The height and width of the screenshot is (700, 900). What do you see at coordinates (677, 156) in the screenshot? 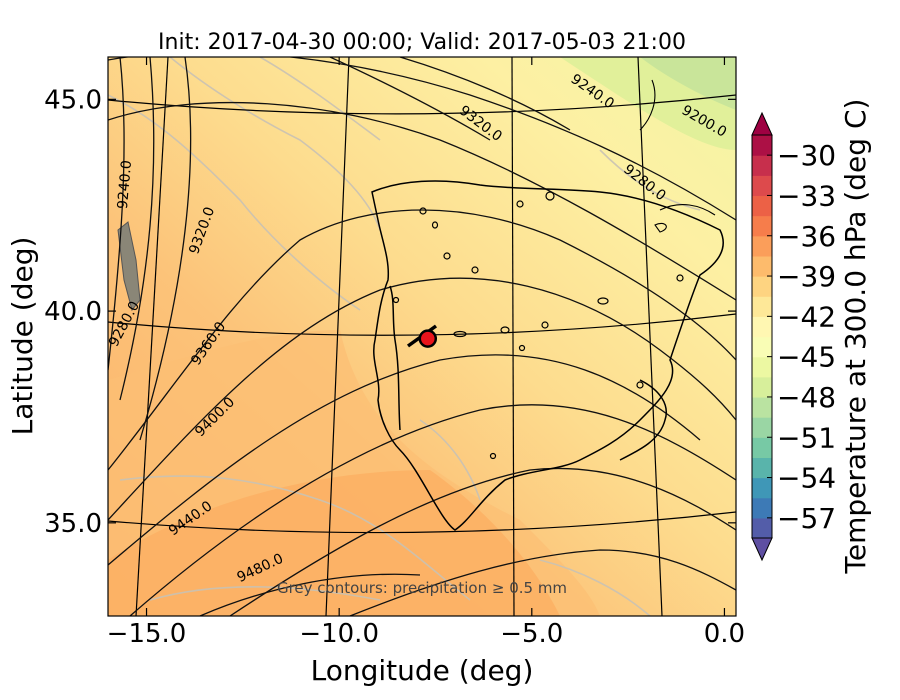
I see `coastline-fragments` at bounding box center [677, 156].